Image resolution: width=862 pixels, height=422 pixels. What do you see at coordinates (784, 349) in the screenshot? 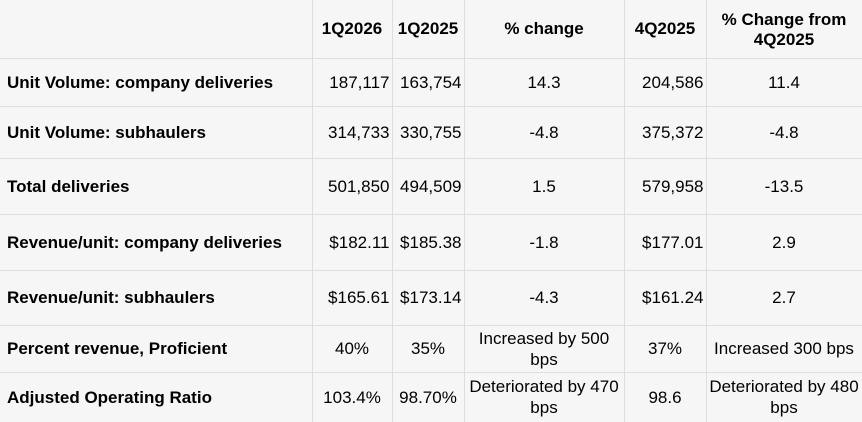
I see `cell-pct-change-4q: Increased 300 bps` at bounding box center [784, 349].